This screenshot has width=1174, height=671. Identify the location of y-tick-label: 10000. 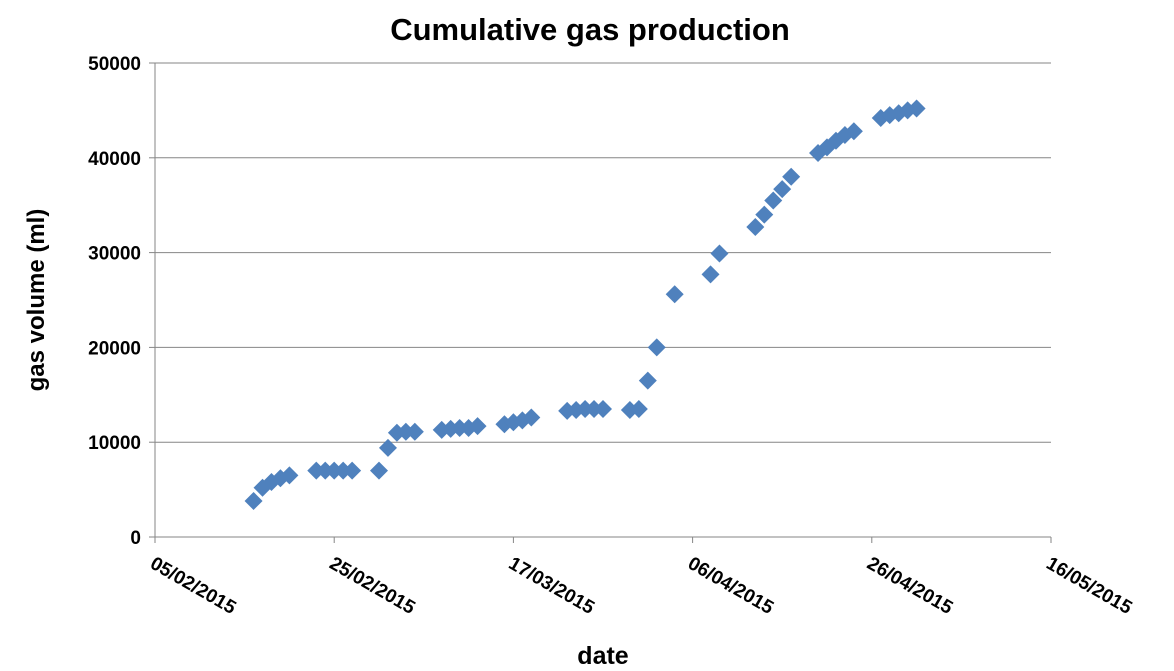
(114, 443).